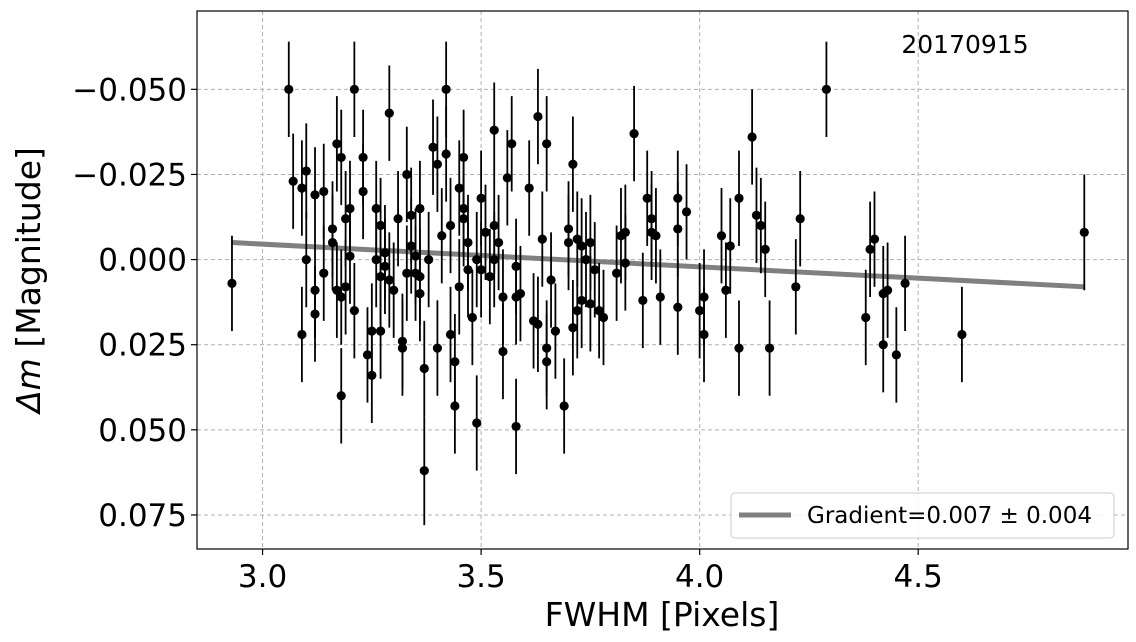 Image resolution: width=1136 pixels, height=642 pixels. Describe the element at coordinates (142, 516) in the screenshot. I see `y-tick-label: 0.075` at that location.